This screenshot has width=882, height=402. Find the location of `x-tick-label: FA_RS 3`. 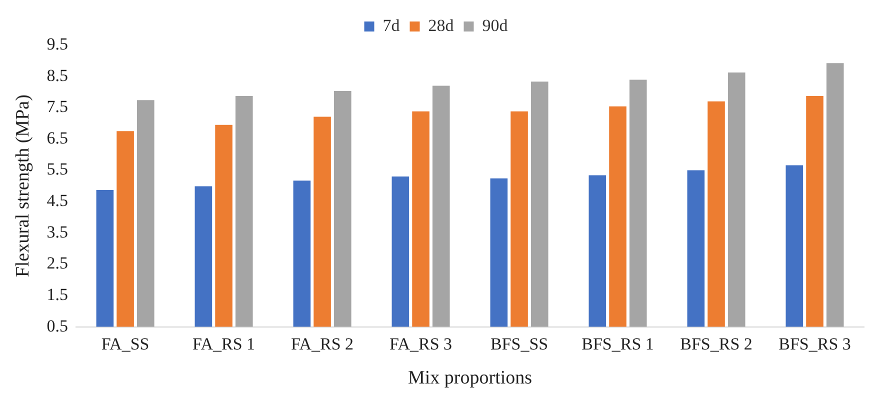

x-tick-label: FA_RS 3 is located at coordinates (421, 344).